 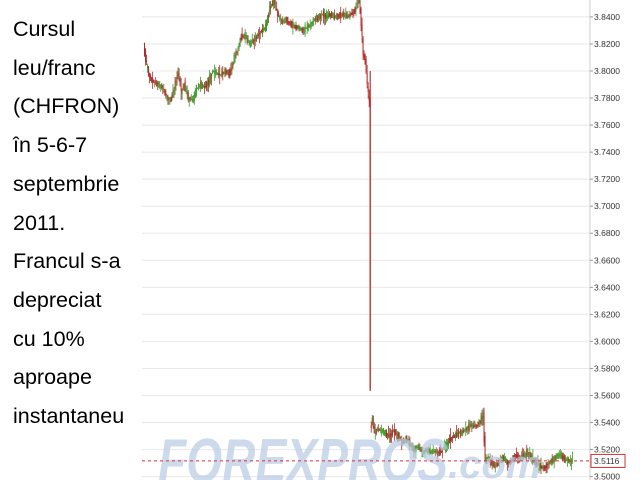 I want to click on forexpros-watermark: FOREXPROS .com, so click(x=349, y=453).